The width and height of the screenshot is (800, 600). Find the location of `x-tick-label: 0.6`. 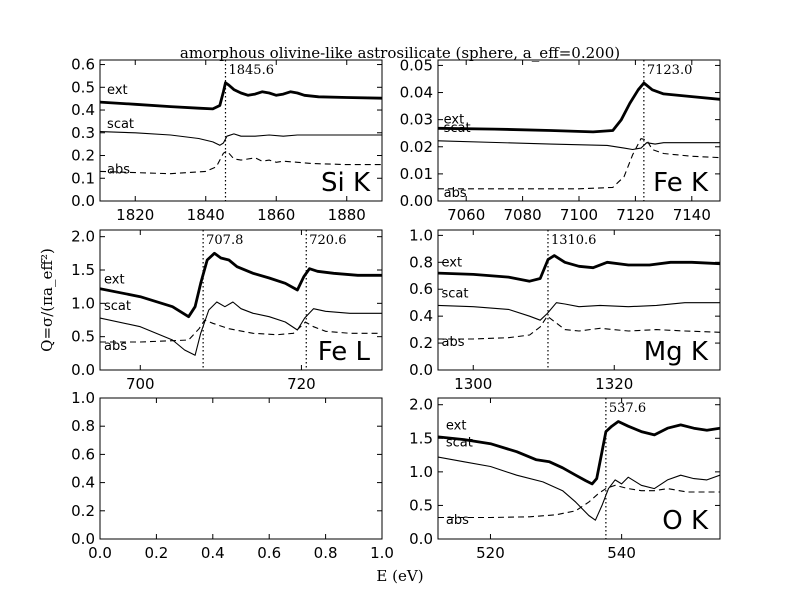

x-tick-label: 0.6 is located at coordinates (269, 553).